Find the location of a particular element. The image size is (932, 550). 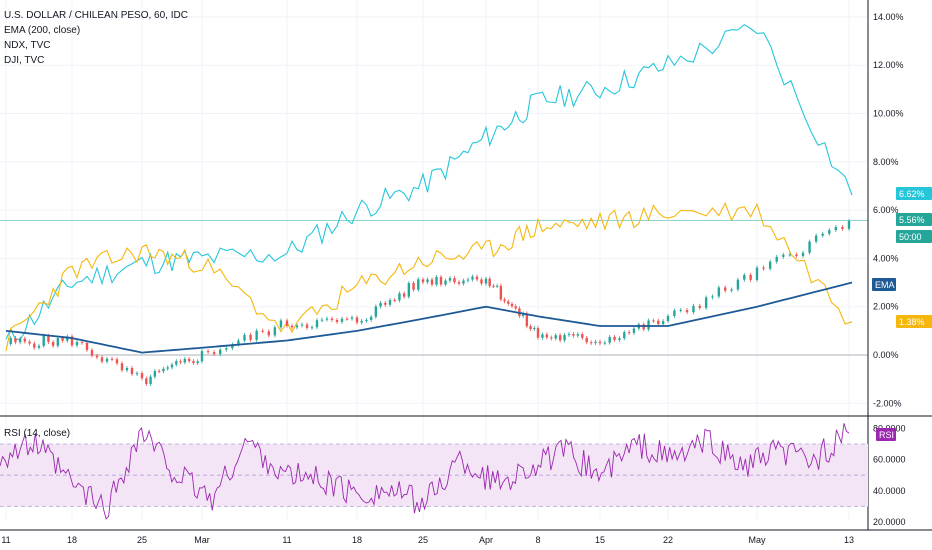

badge-ema: EMA is located at coordinates (885, 285).